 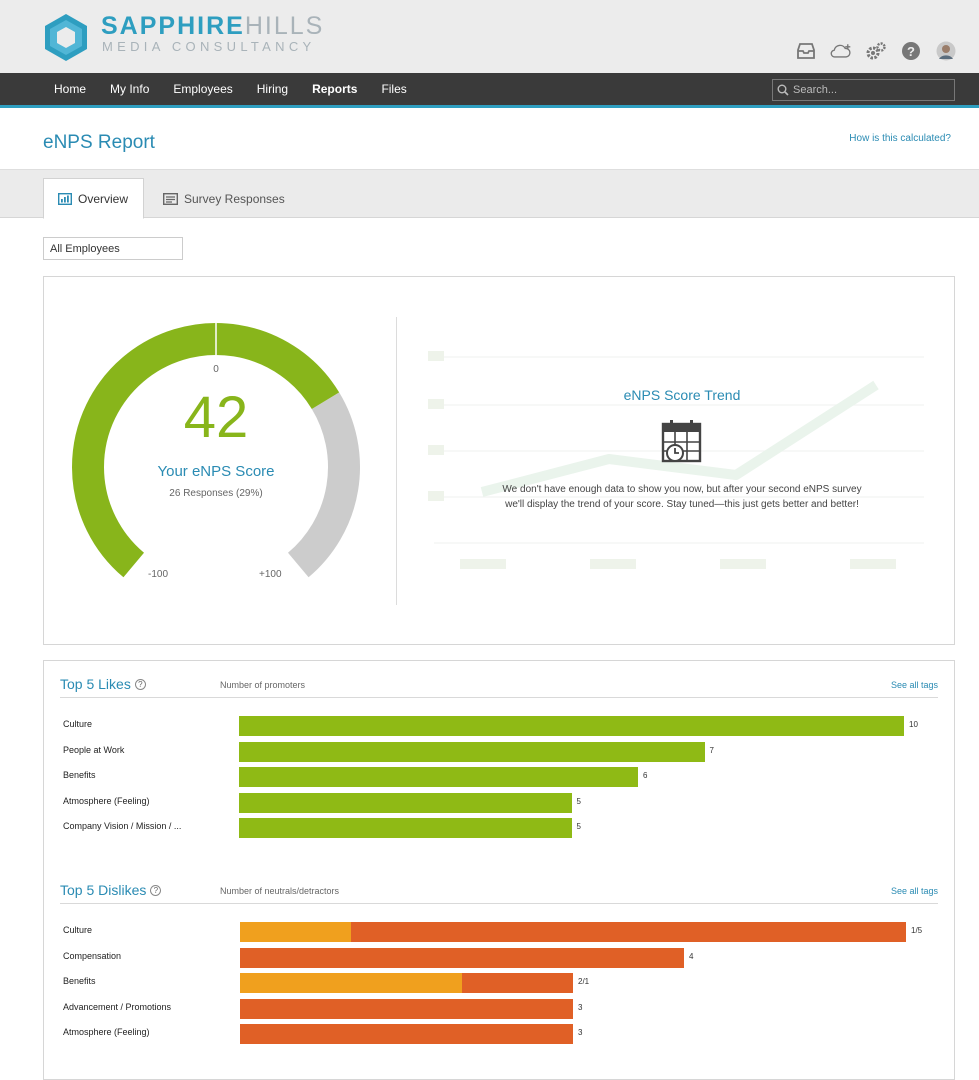 I want to click on dislikes-bar-row: Atmosphere (Feeling) 3, so click(x=503, y=1034).